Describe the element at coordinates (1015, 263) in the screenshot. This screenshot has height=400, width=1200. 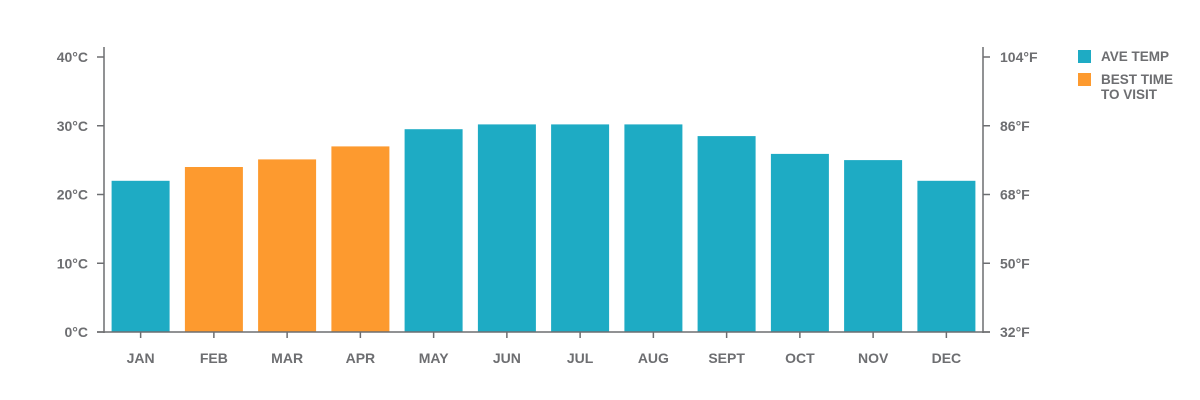
I see `y-tick-label-right: 50°F` at that location.